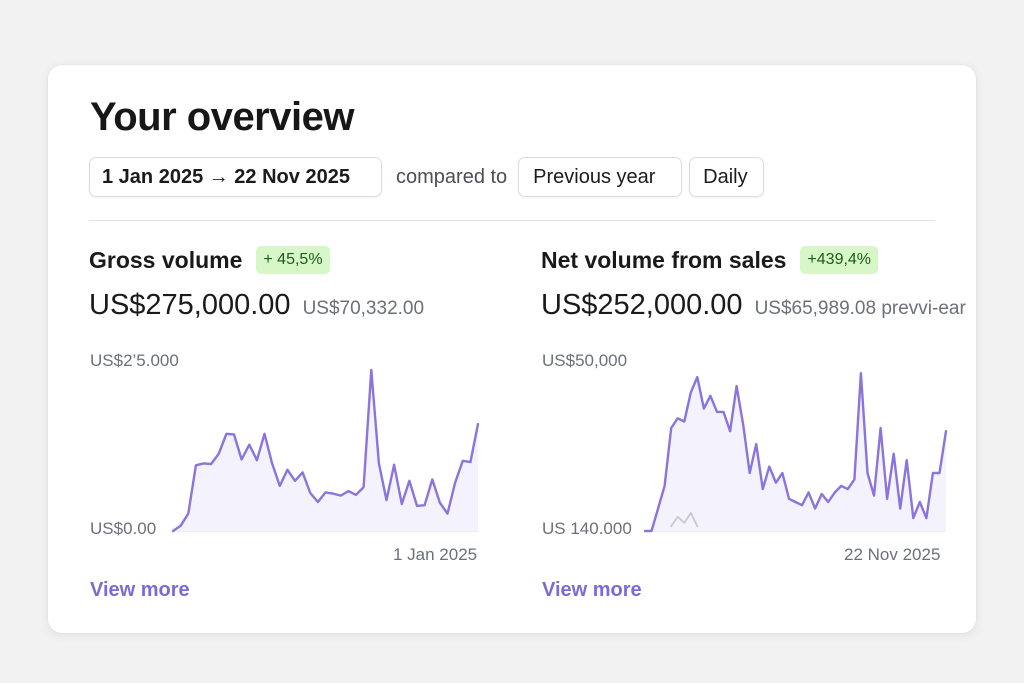  Describe the element at coordinates (727, 177) in the screenshot. I see `granularity-select: Daily` at that location.